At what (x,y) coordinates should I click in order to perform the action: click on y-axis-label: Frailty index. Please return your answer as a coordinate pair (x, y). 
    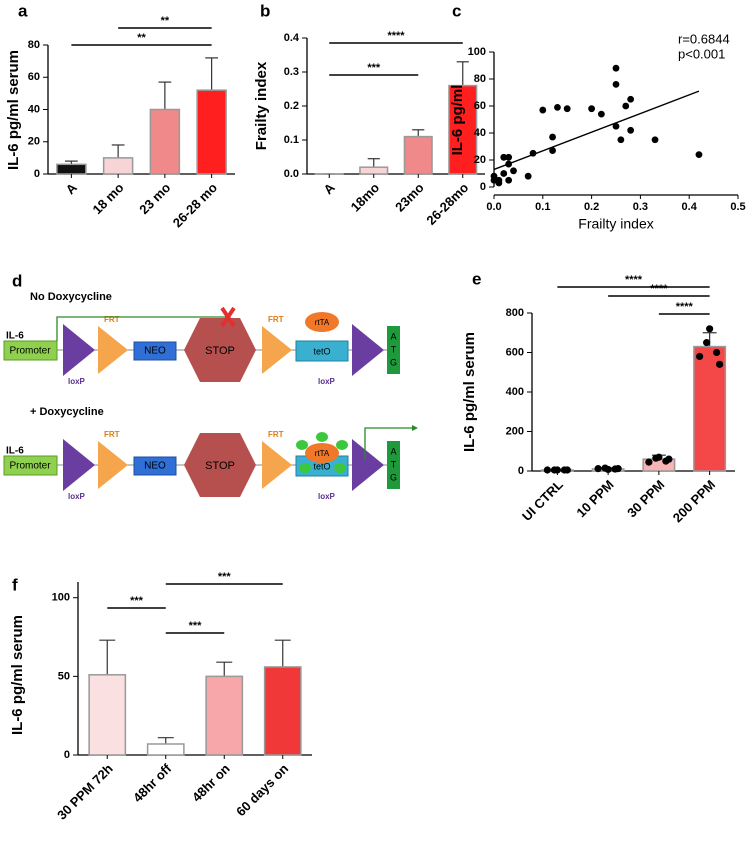
    Looking at the image, I should click on (261, 105).